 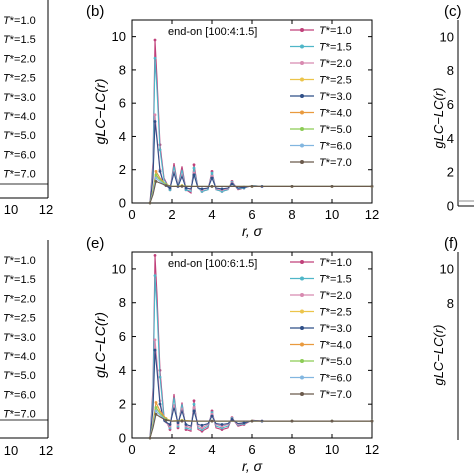 I want to click on left-legend-entry: T*=4.0, so click(x=19, y=117).